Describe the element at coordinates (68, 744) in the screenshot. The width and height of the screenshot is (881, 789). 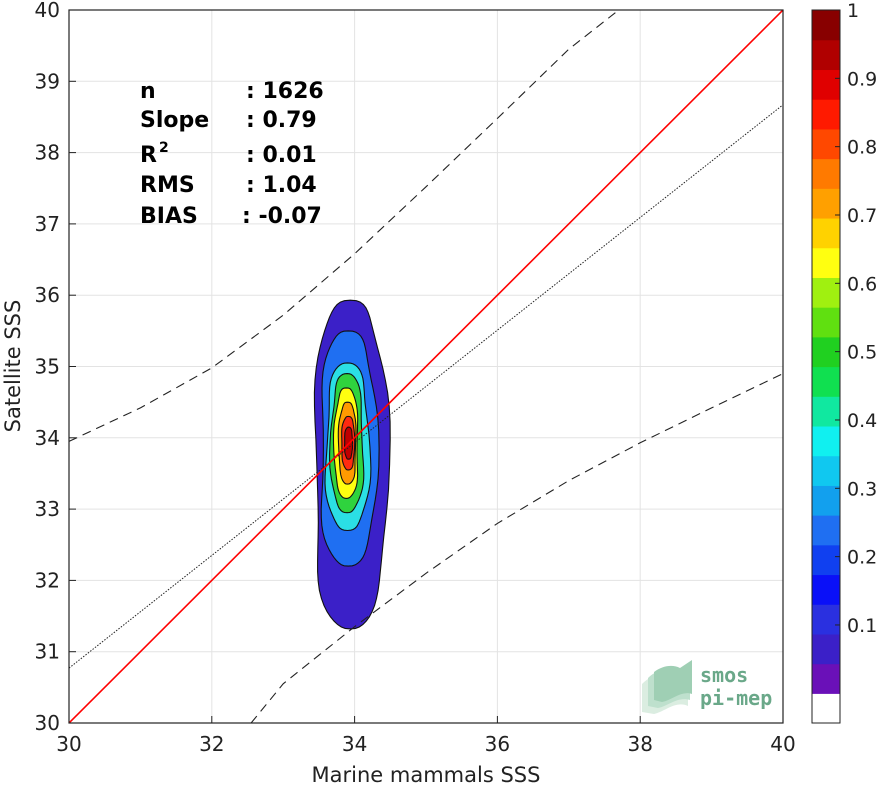
I see `x-tick-label: 30` at that location.